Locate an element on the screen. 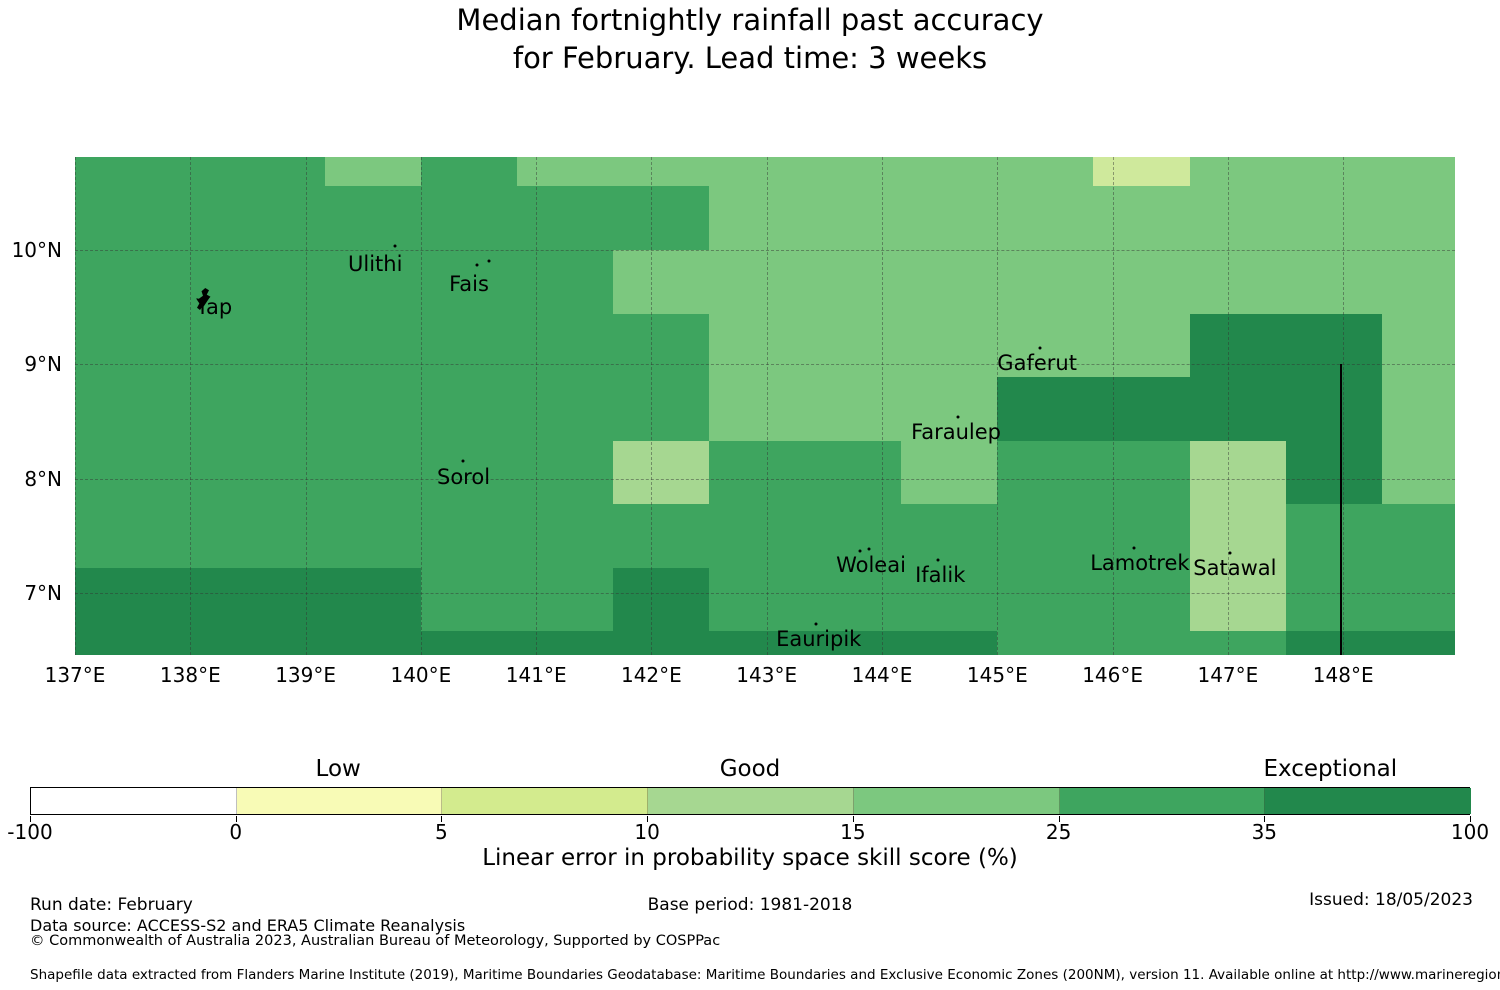 The image size is (1500, 990). x-axis-tick-label: 139°E is located at coordinates (305, 675).